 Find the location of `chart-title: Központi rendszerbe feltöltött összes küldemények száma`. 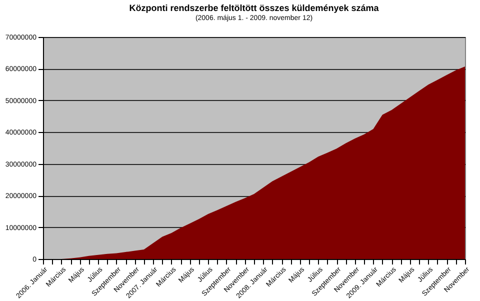

chart-title: Központi rendszerbe feltöltött összes küldemények száma is located at coordinates (254, 8).